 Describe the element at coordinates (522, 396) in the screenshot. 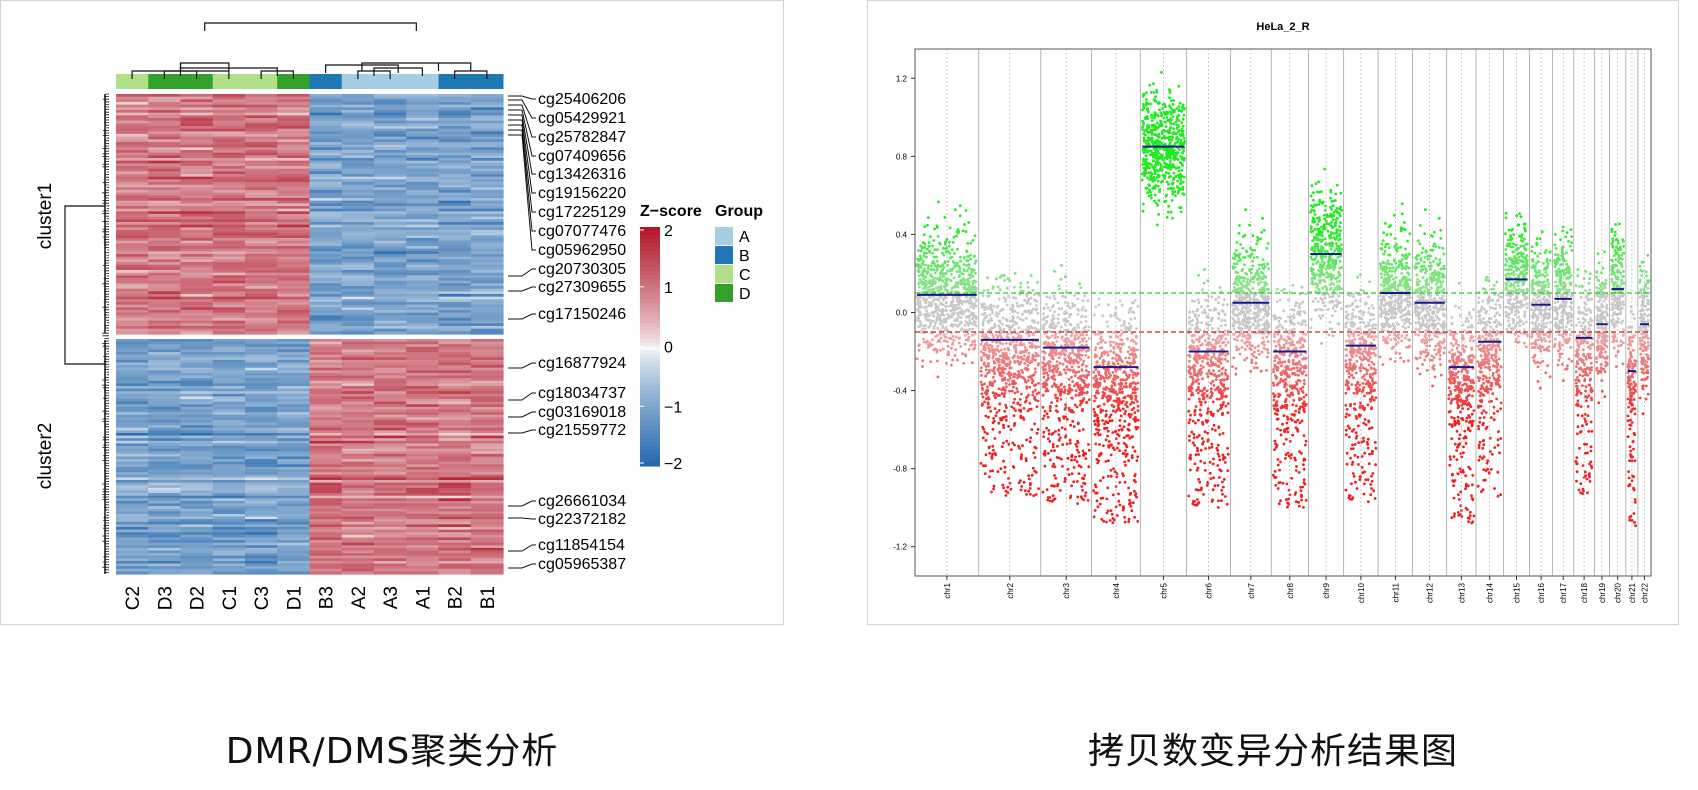

I see `probe-leader-line` at that location.